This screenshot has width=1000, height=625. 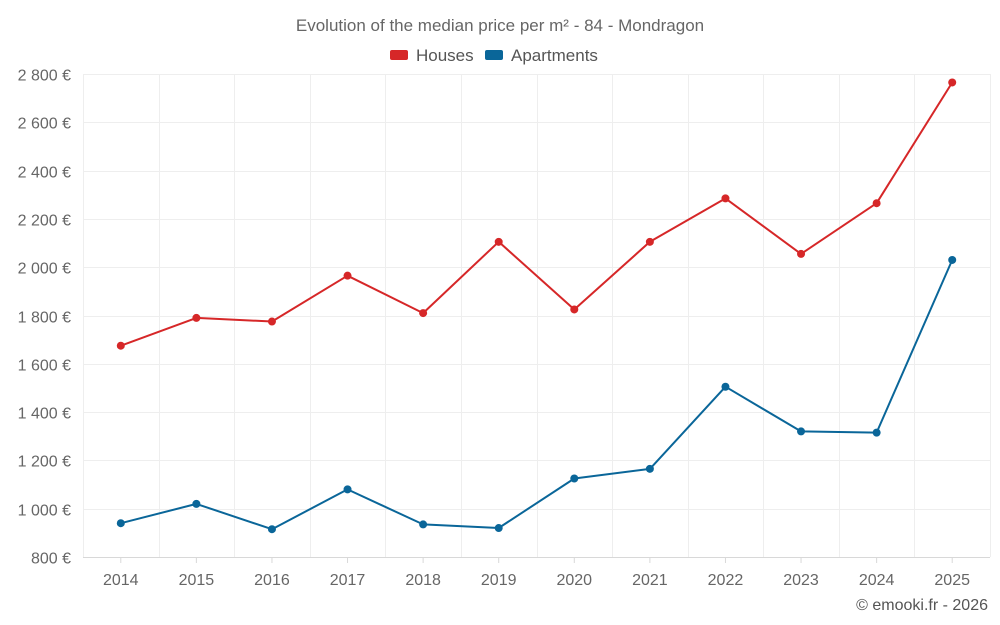 What do you see at coordinates (650, 580) in the screenshot?
I see `x-tick-label: 2021` at bounding box center [650, 580].